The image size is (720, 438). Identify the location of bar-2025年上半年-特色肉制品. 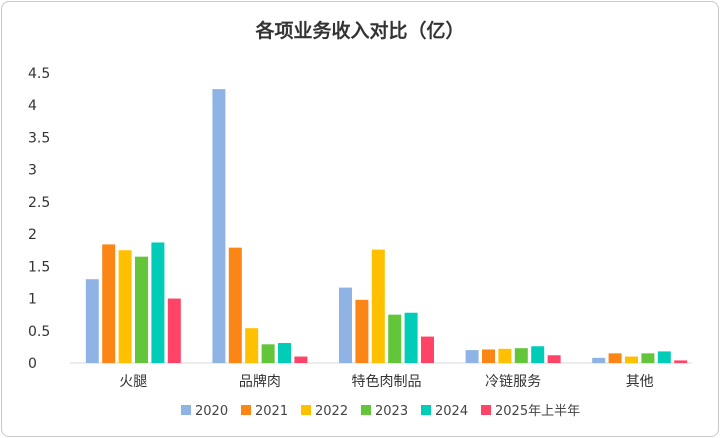
(427, 349).